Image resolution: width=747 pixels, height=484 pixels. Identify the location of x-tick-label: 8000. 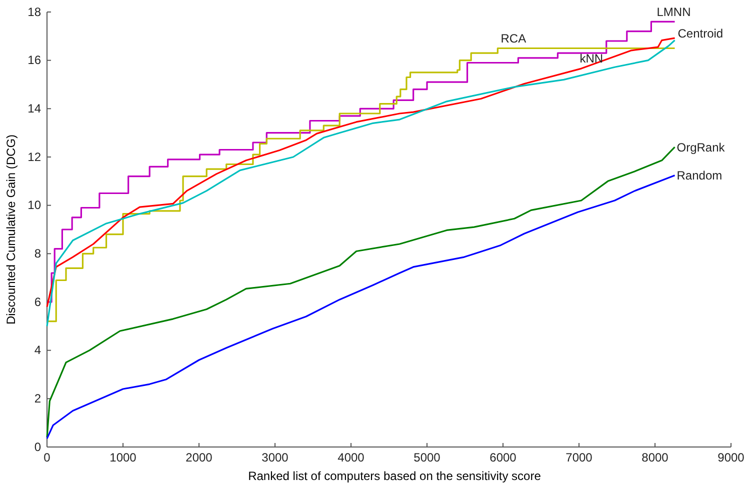
(655, 457).